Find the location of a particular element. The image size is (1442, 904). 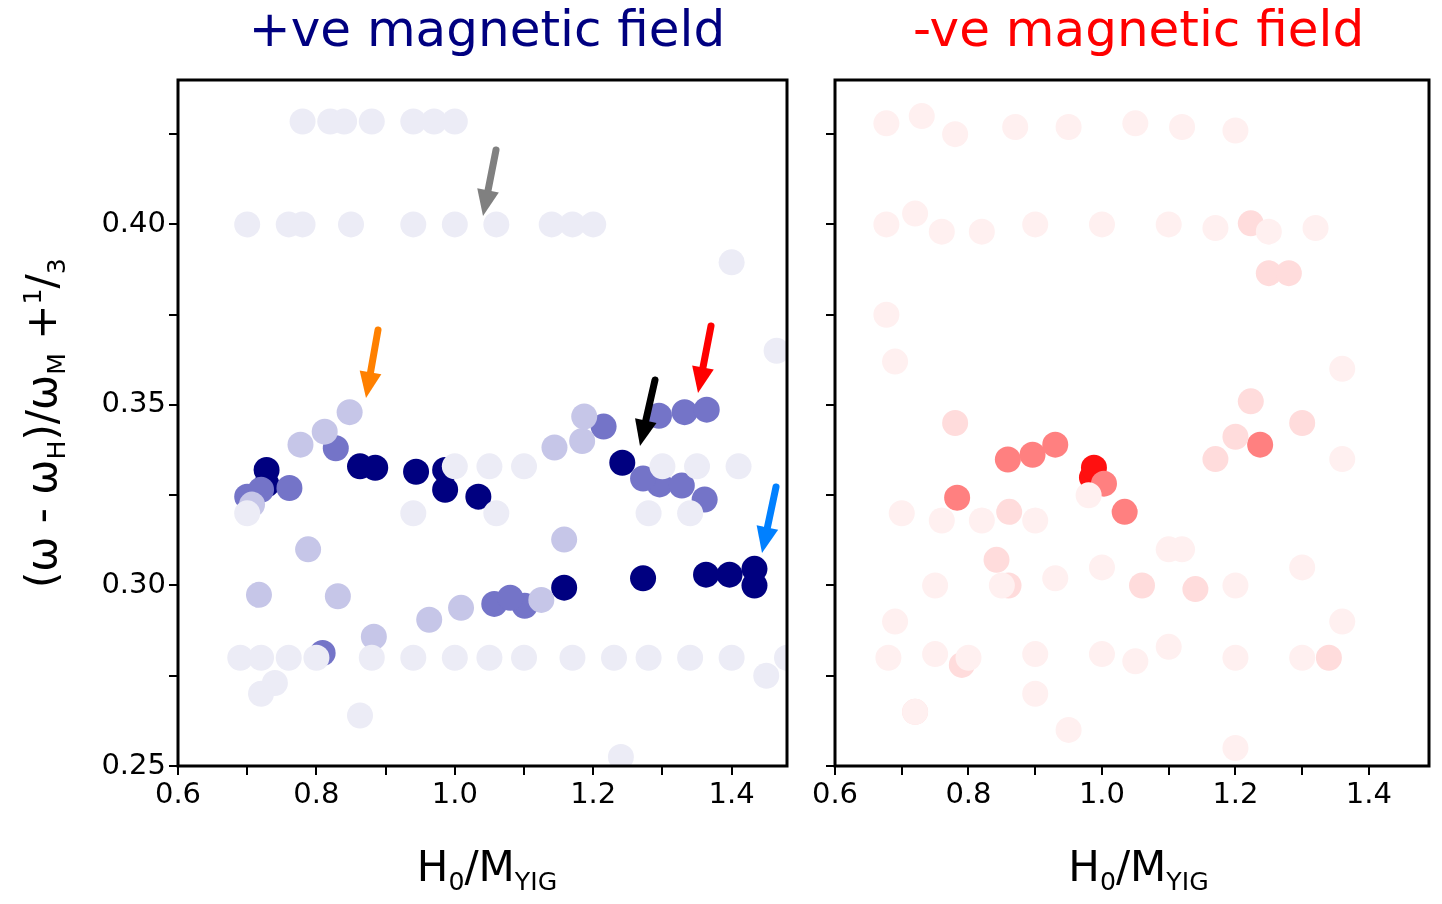

y-tick-label: 0.40 is located at coordinates (133, 221).